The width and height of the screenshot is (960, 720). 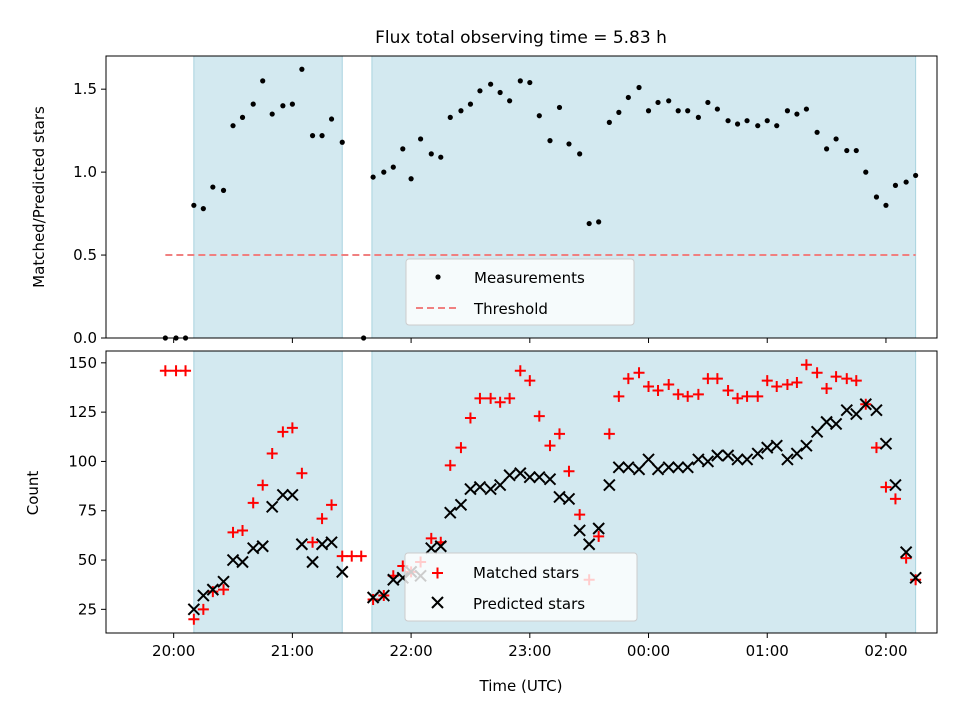 What do you see at coordinates (521, 38) in the screenshot?
I see `chart-title: Flux total observing time = 5.83 h` at bounding box center [521, 38].